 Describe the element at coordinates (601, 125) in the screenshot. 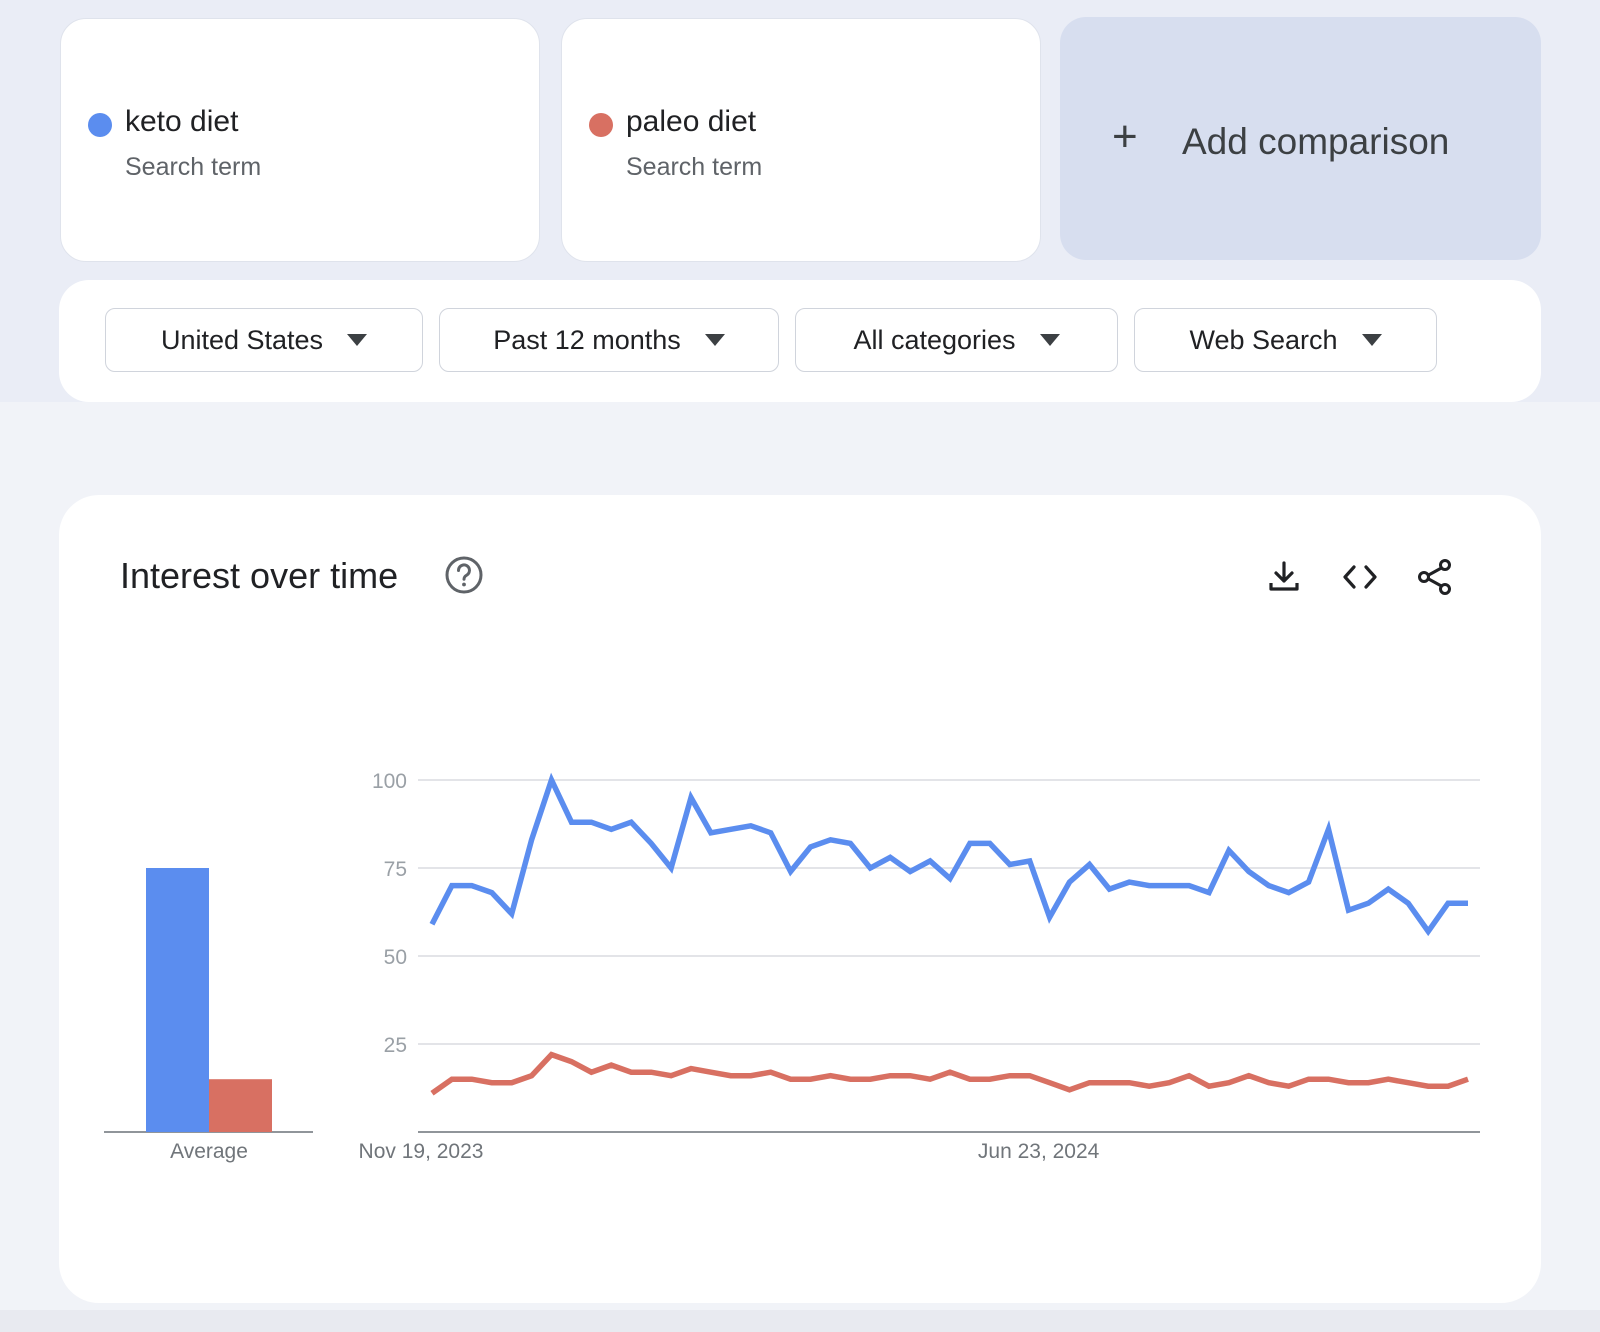

I see `paleo-color-dot` at that location.